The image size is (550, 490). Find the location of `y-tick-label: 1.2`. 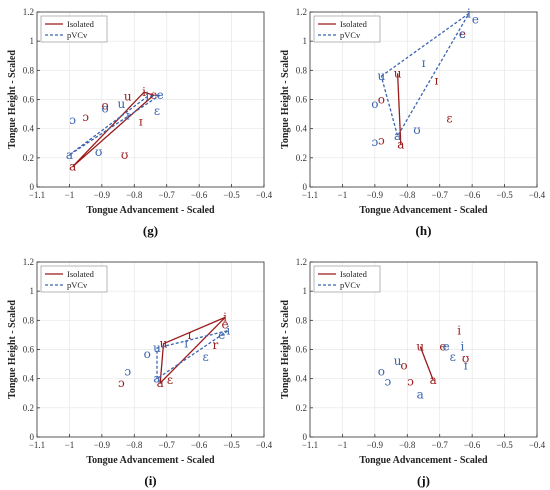

y-tick-label: 1.2 is located at coordinates (301, 262).